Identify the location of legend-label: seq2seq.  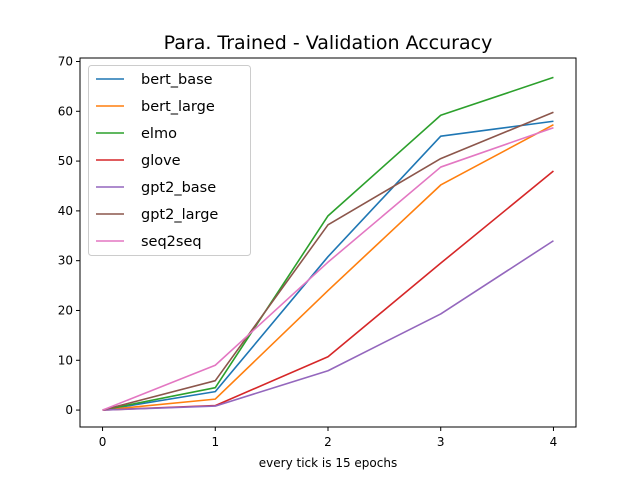
(171, 242).